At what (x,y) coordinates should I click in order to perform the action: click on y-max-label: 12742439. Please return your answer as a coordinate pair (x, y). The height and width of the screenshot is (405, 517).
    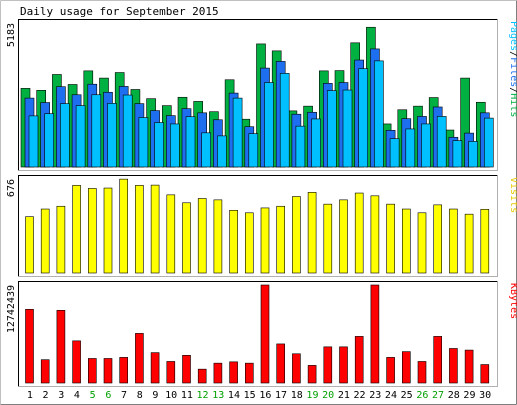
    Looking at the image, I should click on (11, 309).